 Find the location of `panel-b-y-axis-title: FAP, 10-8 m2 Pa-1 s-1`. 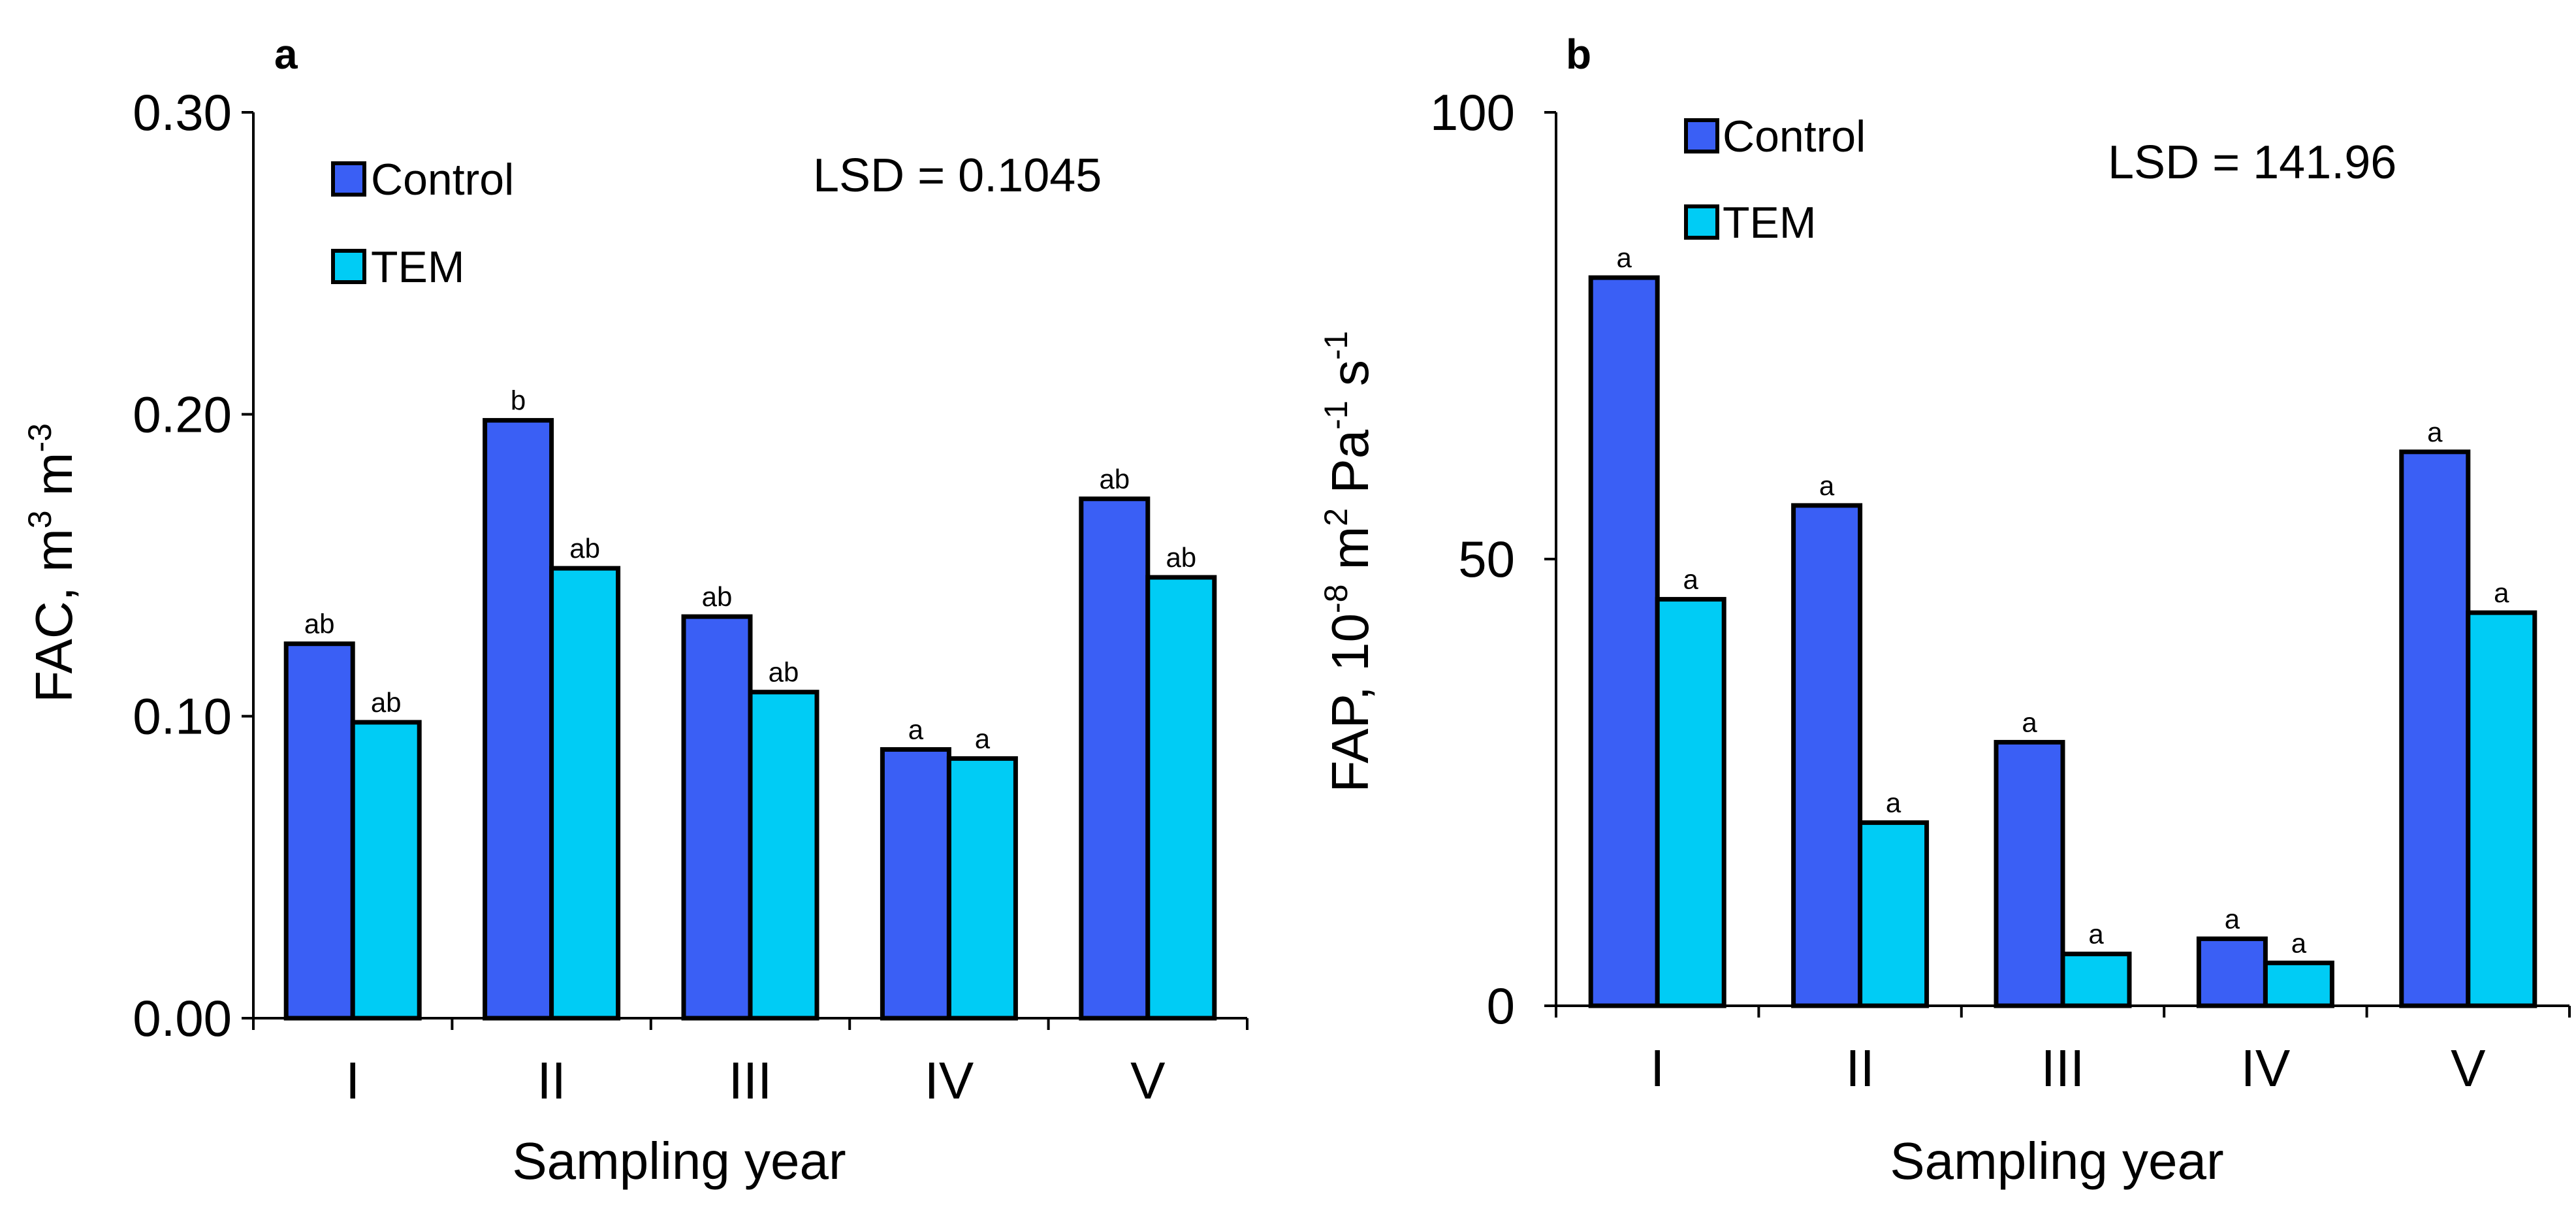

panel-b-y-axis-title: FAP, 10-8 m2 Pa-1 s-1 is located at coordinates (1348, 562).